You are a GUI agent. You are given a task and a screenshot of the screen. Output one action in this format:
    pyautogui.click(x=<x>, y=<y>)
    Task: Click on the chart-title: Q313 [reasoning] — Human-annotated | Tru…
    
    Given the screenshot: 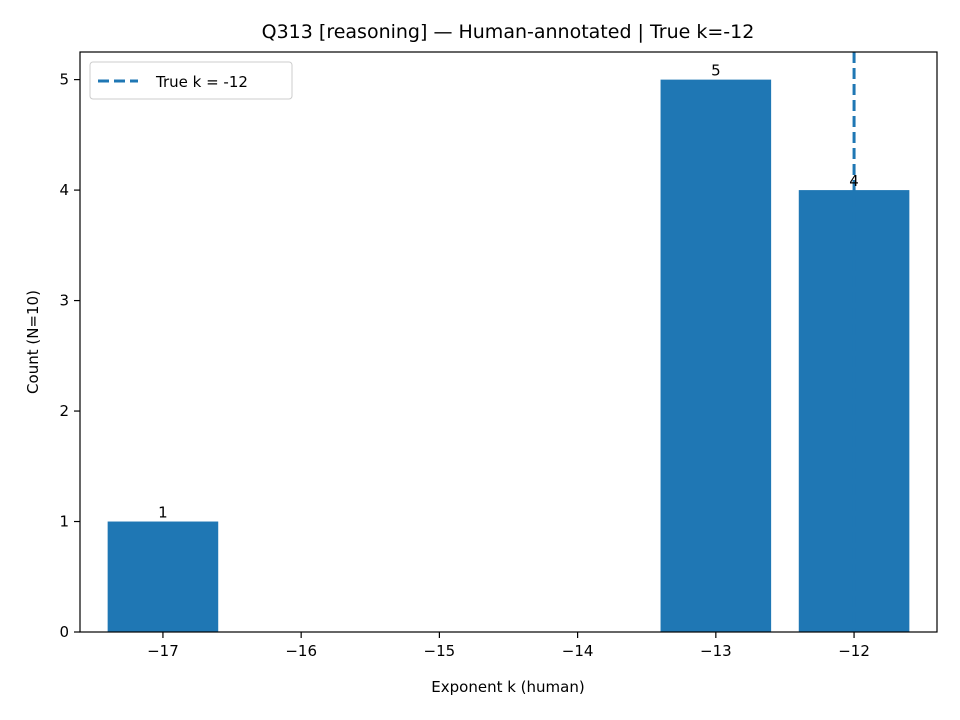 What is the action you would take?
    pyautogui.click(x=508, y=32)
    